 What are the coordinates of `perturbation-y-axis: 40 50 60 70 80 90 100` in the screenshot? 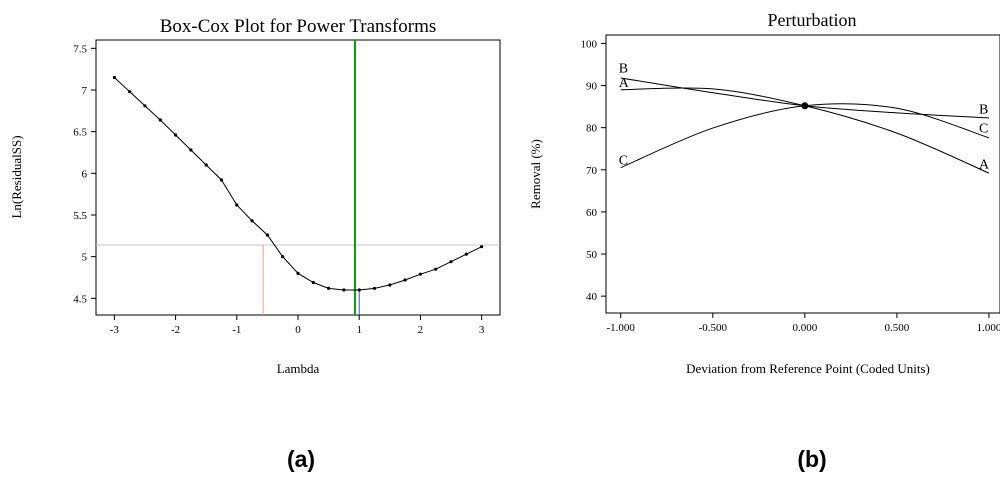 It's located at (593, 170).